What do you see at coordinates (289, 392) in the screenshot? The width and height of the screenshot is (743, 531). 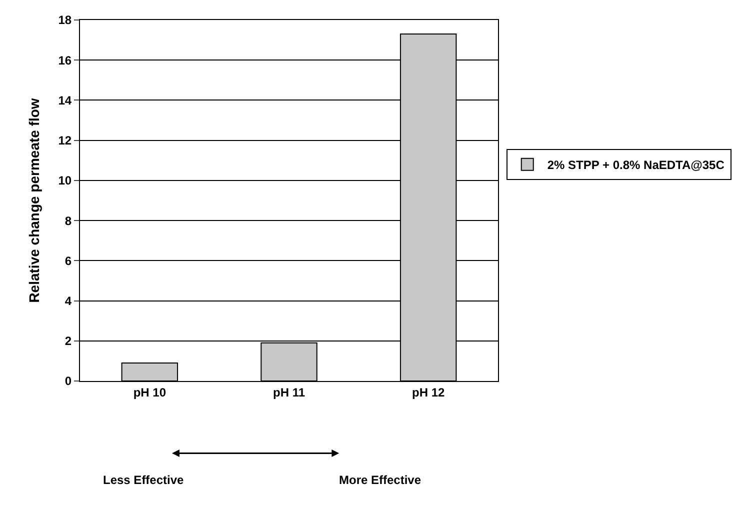 I see `x-tick-label: pH 11` at bounding box center [289, 392].